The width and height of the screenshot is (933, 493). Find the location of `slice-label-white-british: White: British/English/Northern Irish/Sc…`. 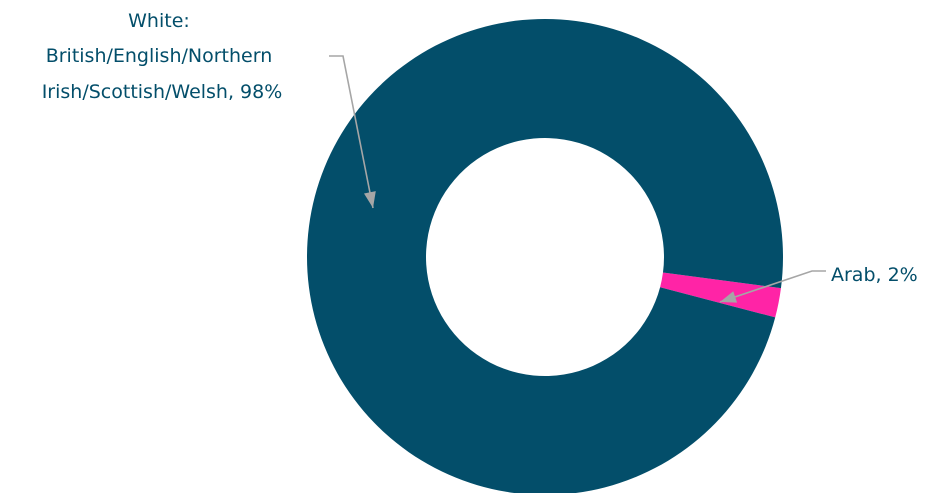

slice-label-white-british: White: British/English/Northern Irish/Sc… is located at coordinates (162, 56).